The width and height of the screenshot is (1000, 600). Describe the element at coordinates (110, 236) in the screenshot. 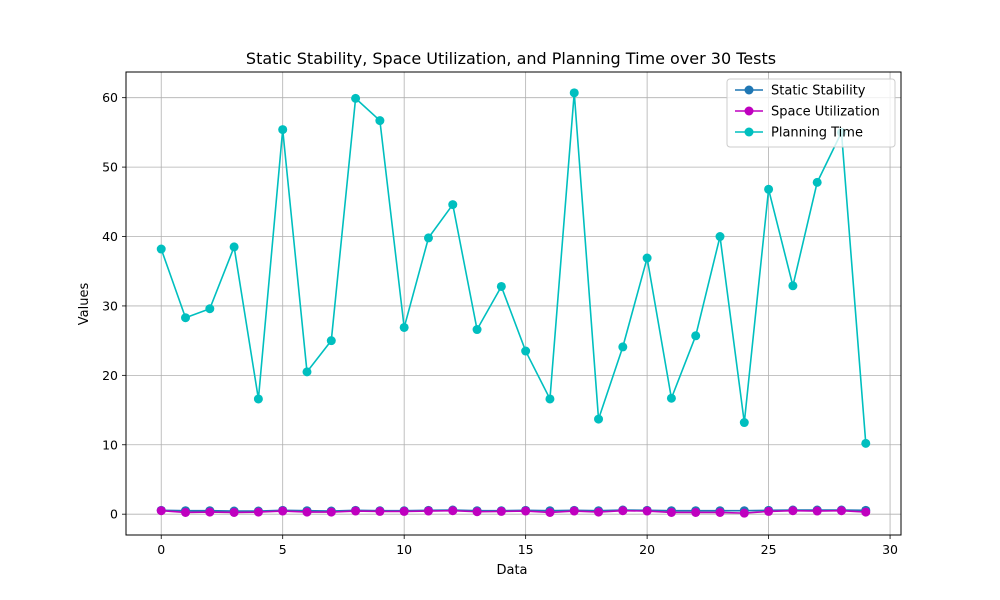

I see `y-tick-label: 40` at that location.